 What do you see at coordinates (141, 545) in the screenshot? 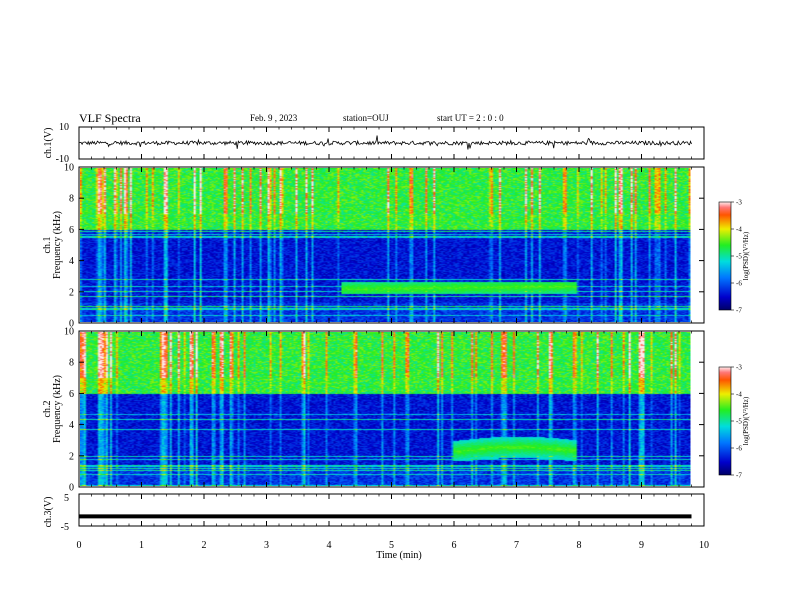
I see `time-tick-label: 1` at bounding box center [141, 545].